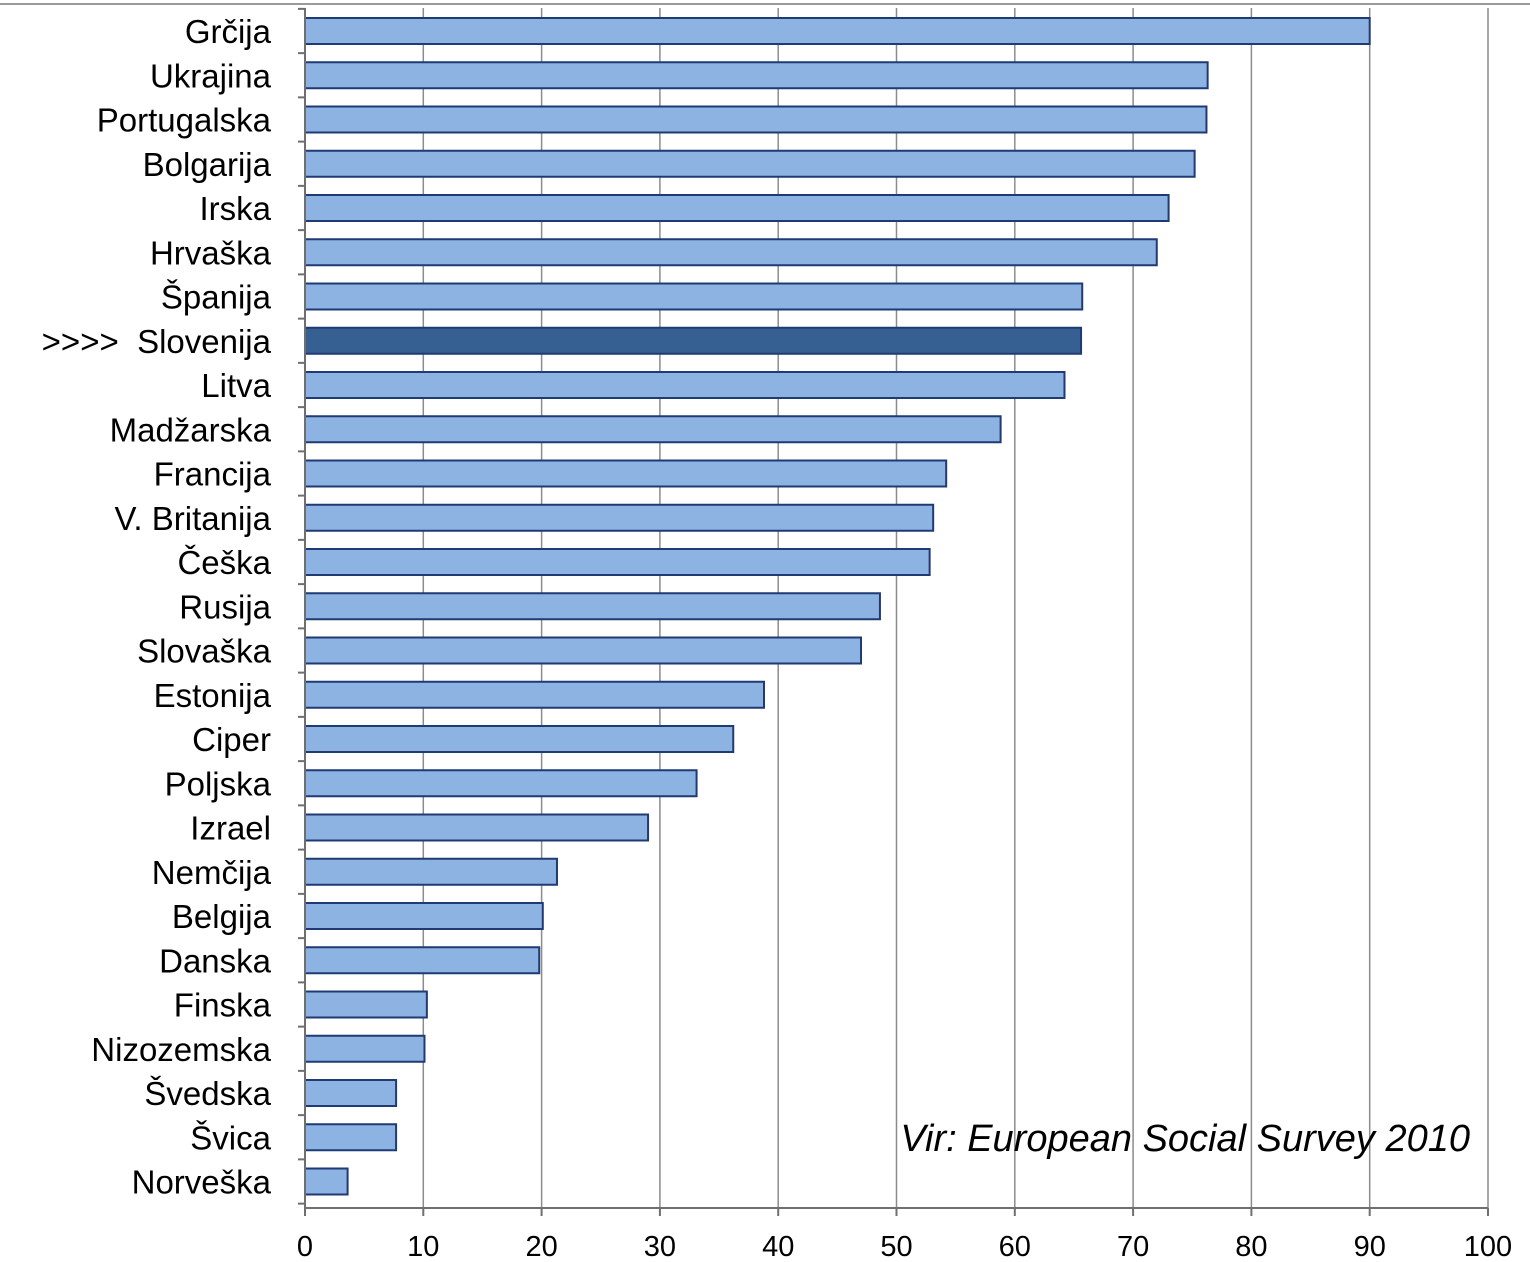 The width and height of the screenshot is (1530, 1262). I want to click on category-label: Norveška, so click(202, 1182).